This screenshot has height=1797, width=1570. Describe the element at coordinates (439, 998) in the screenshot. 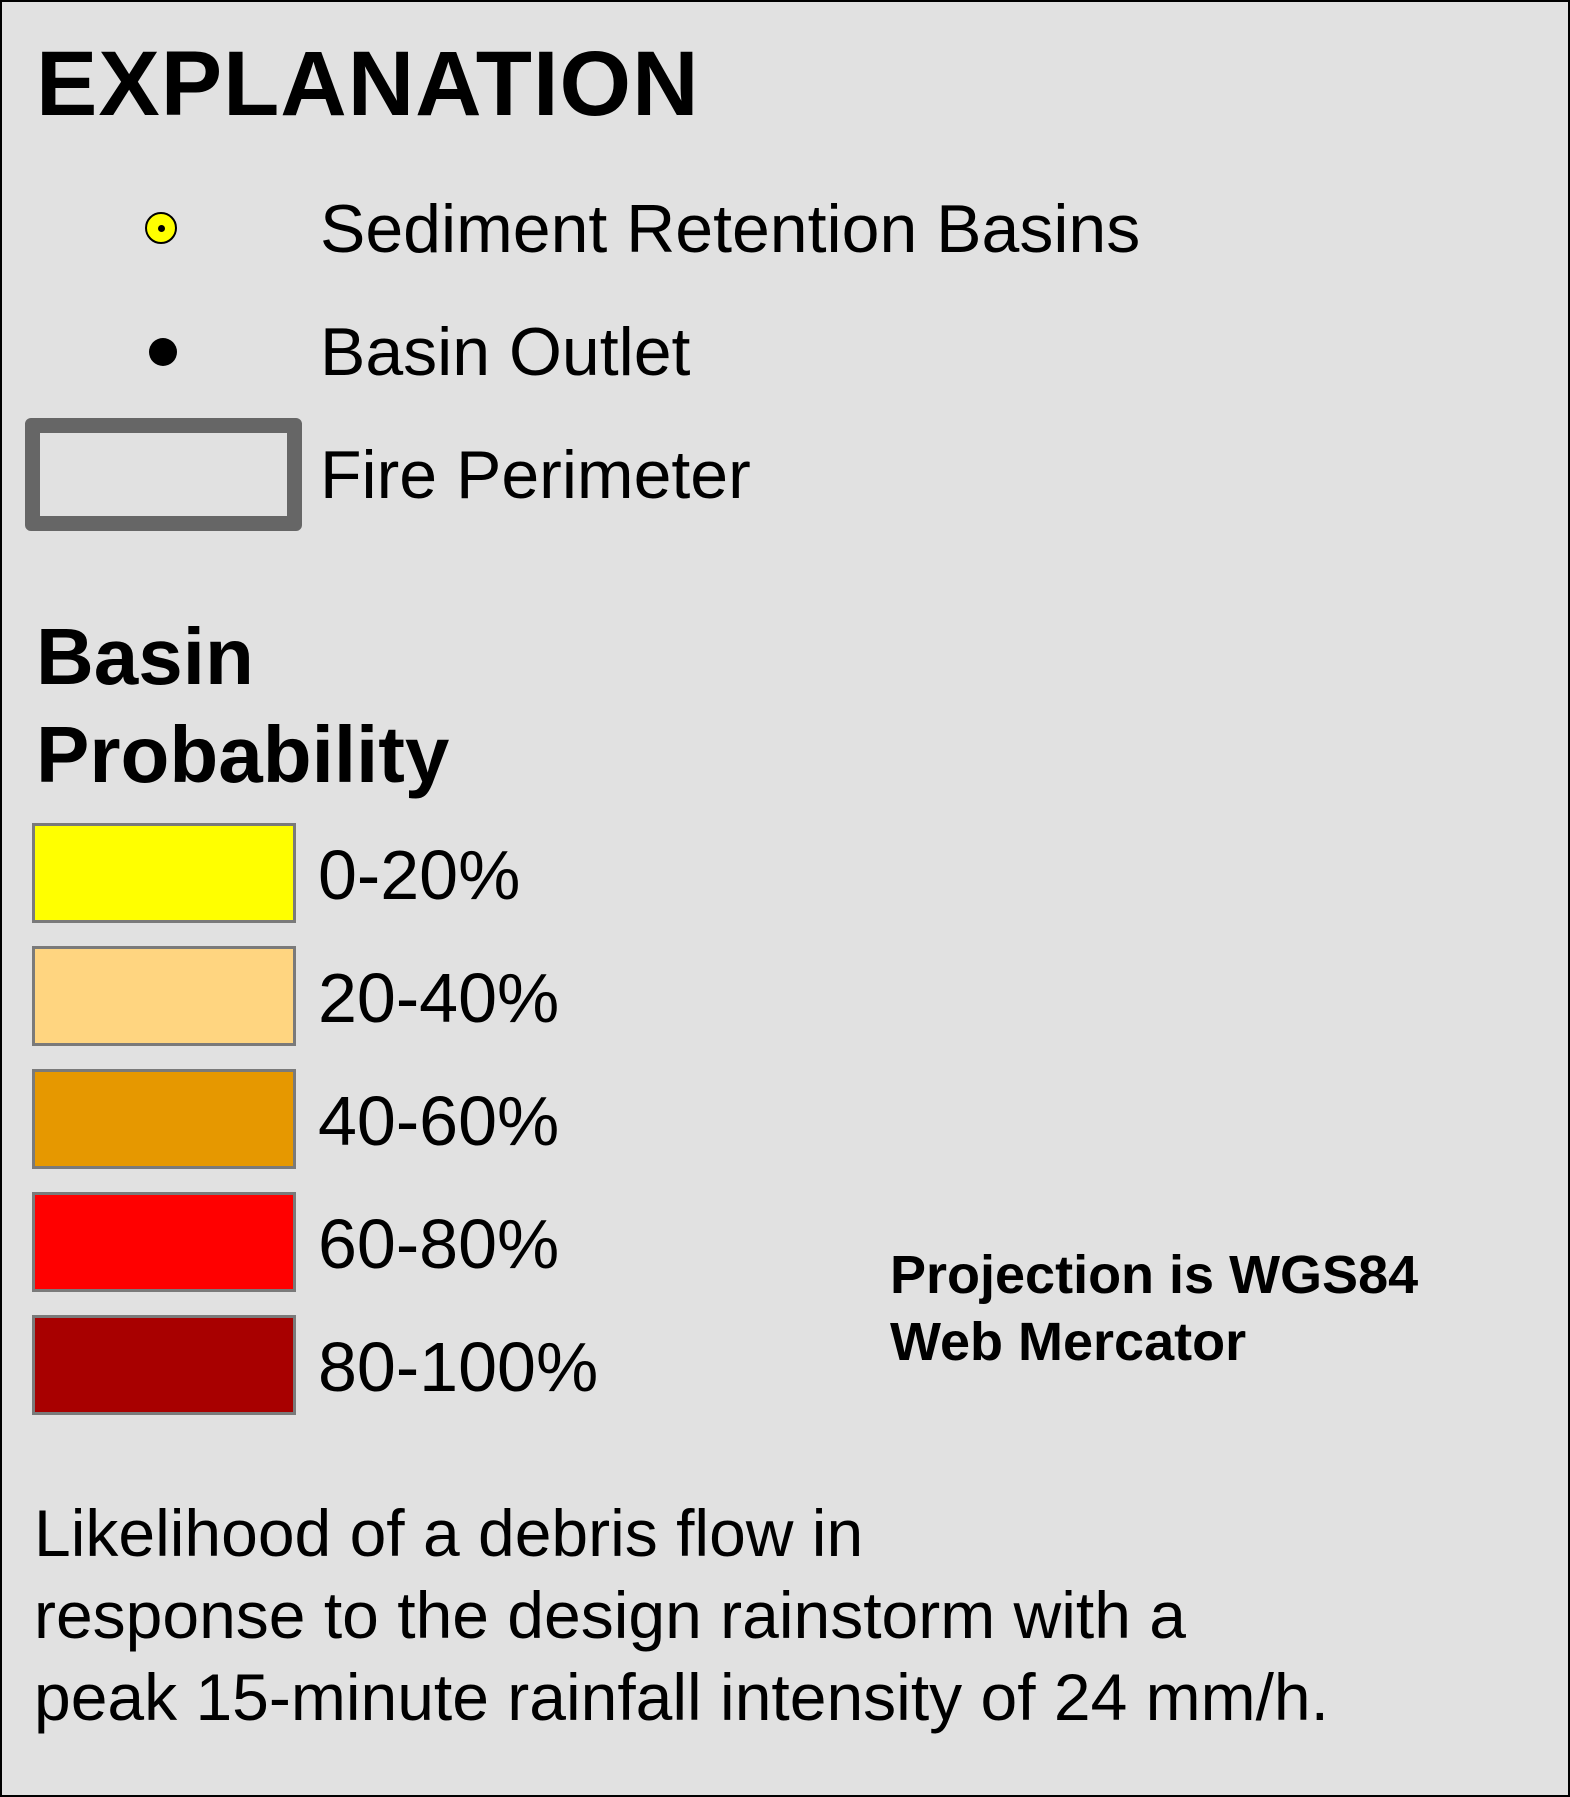

I see `class-label-20-40: 20-40%` at that location.